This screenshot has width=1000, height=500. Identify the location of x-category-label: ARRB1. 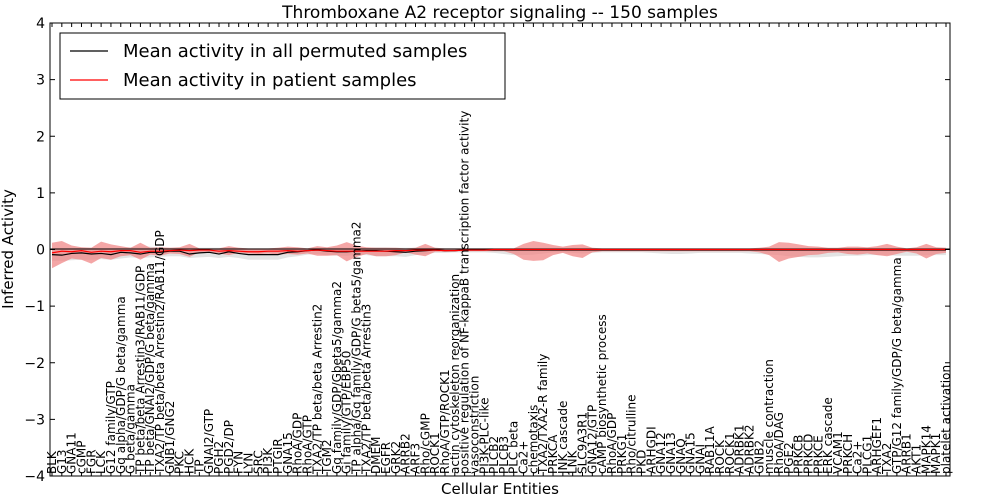
(907, 453).